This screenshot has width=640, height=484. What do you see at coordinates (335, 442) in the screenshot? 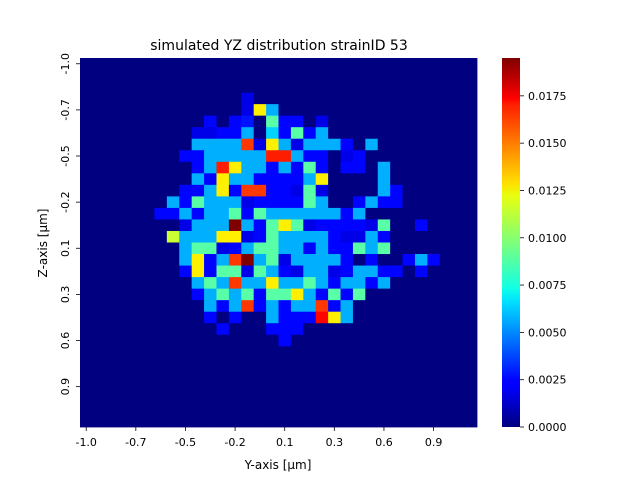
I see `x-tick-label: 0.3` at bounding box center [335, 442].